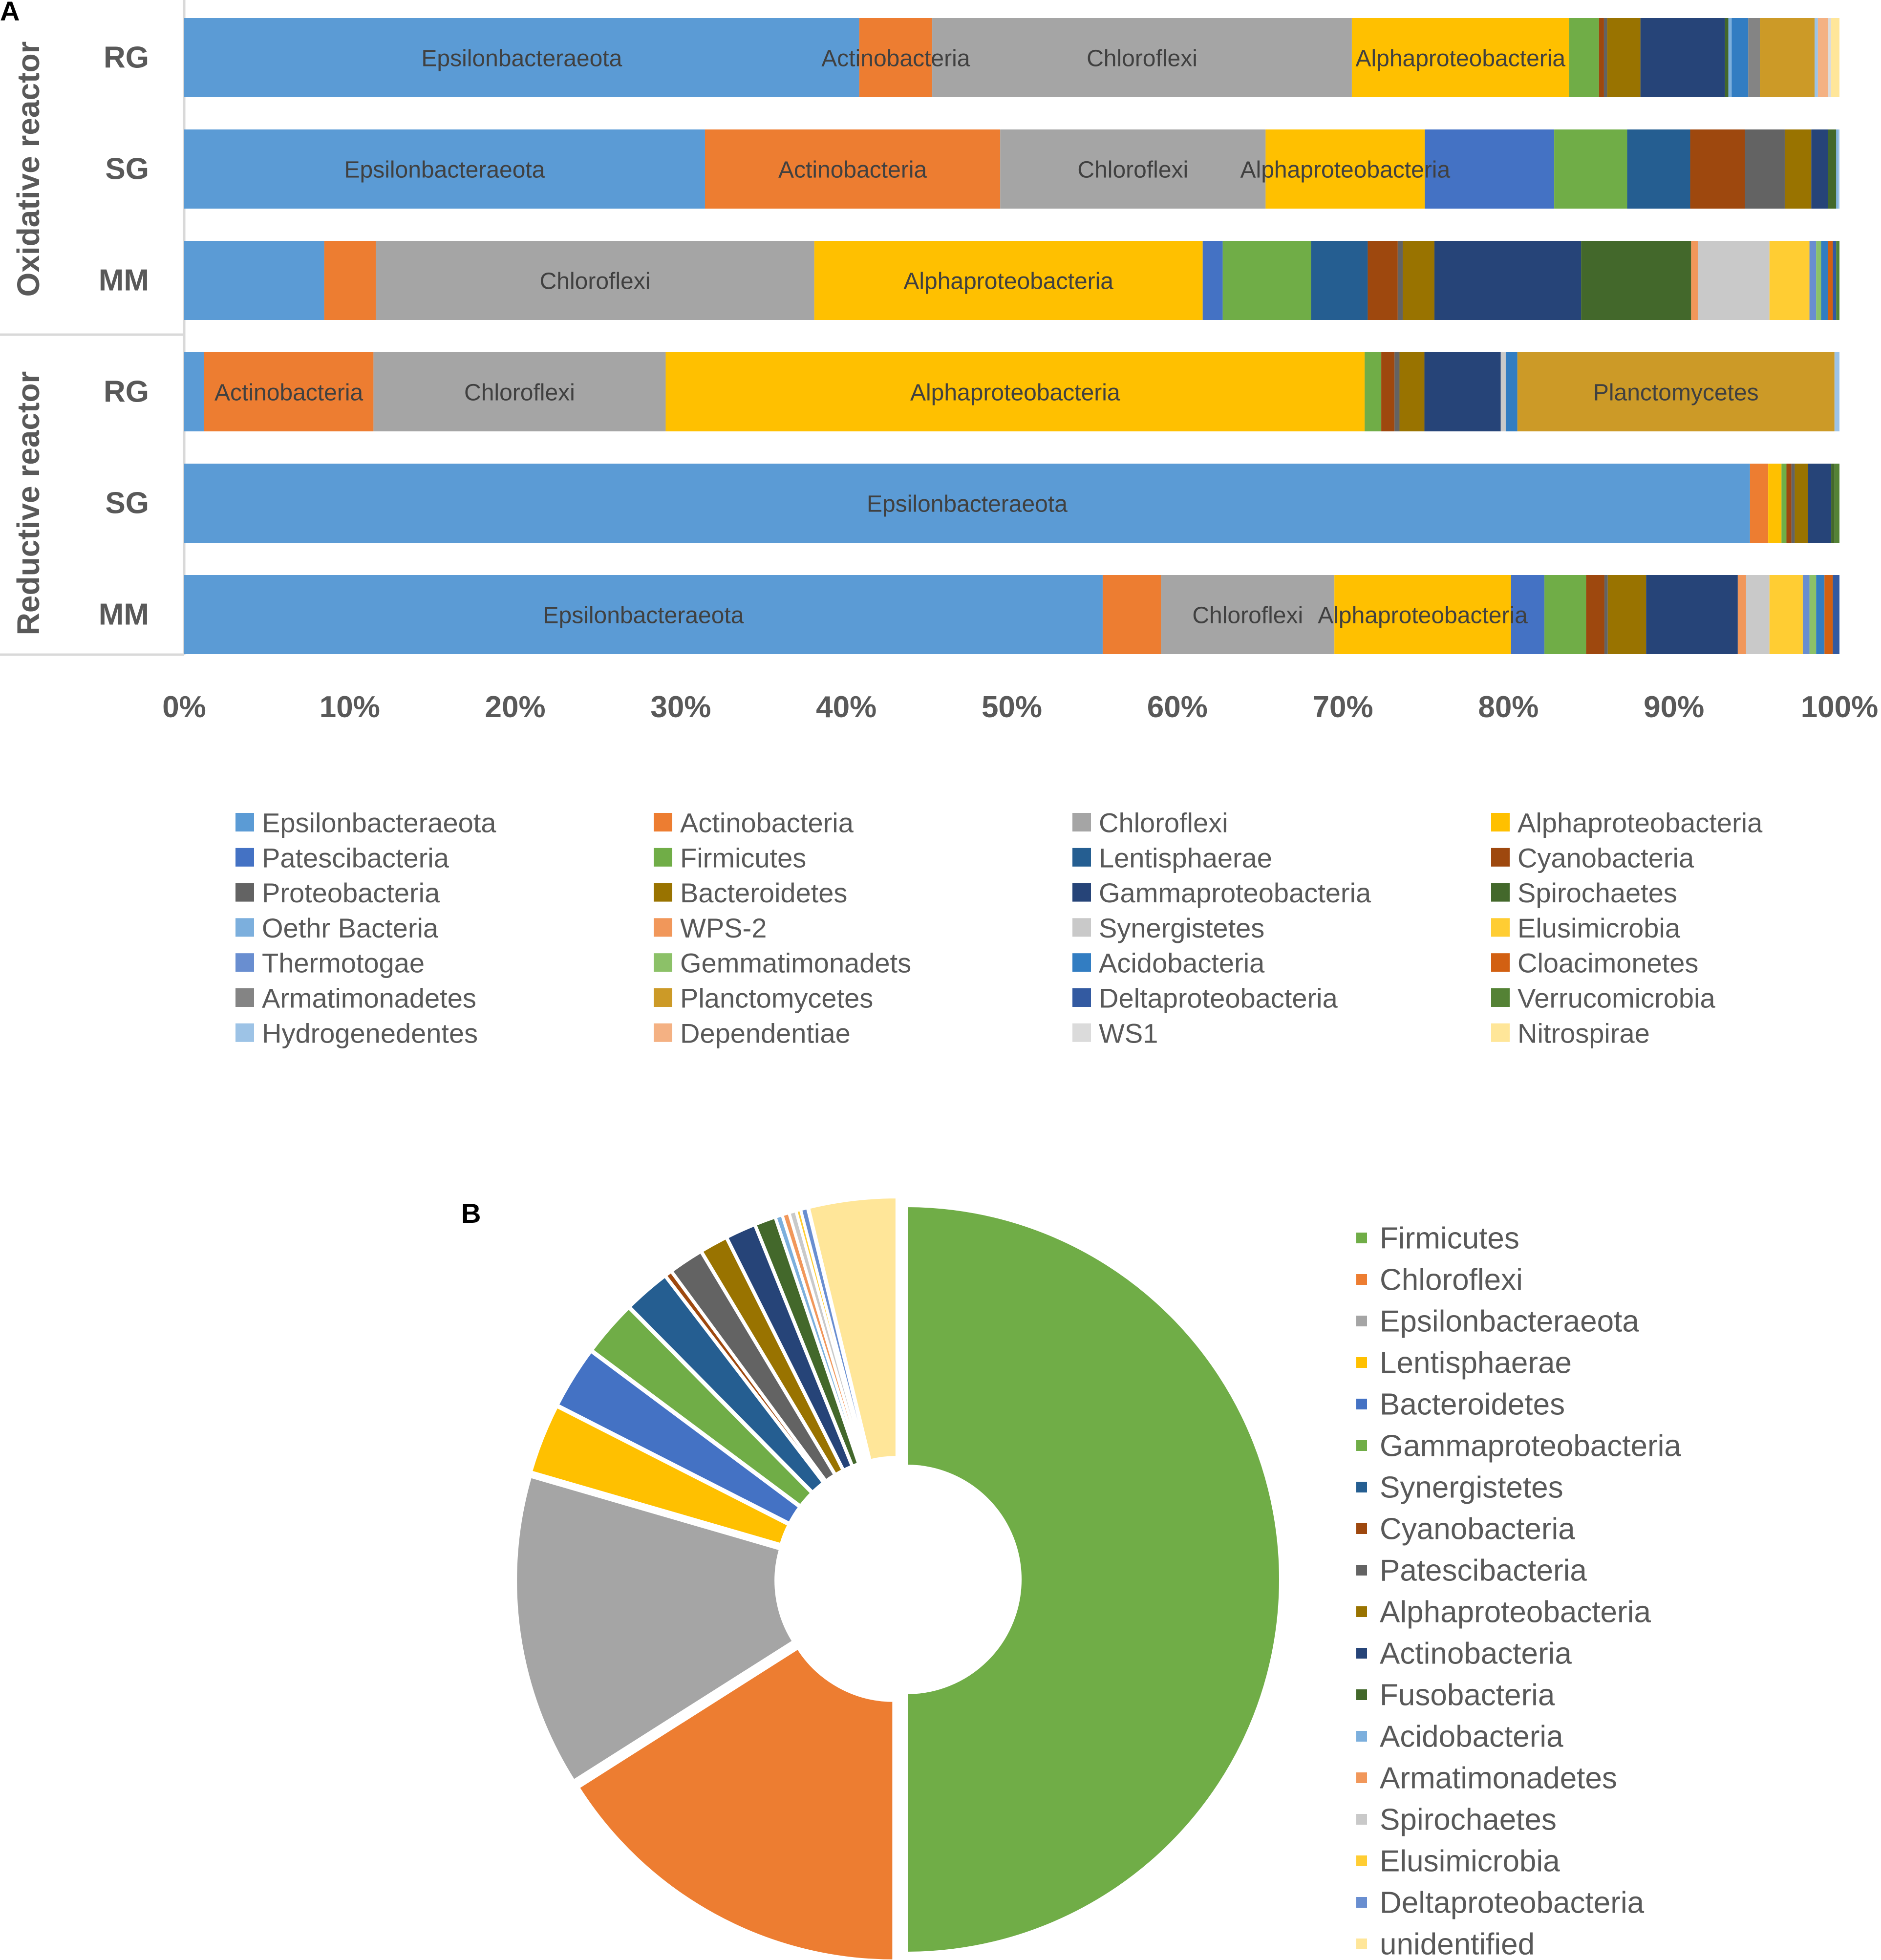 This screenshot has width=1881, height=1960. I want to click on x-tick-label: 80%, so click(1508, 707).